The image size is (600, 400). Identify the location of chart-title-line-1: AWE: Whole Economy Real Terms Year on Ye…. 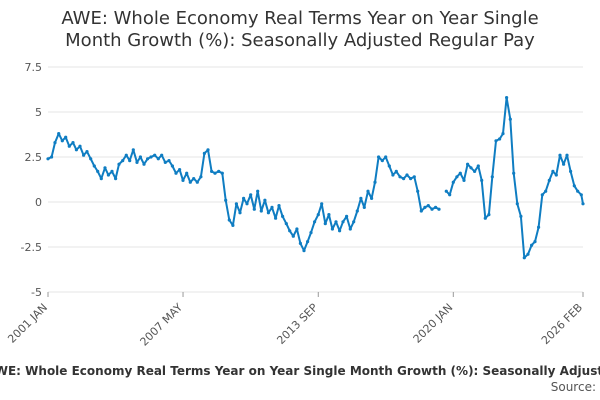
(300, 18).